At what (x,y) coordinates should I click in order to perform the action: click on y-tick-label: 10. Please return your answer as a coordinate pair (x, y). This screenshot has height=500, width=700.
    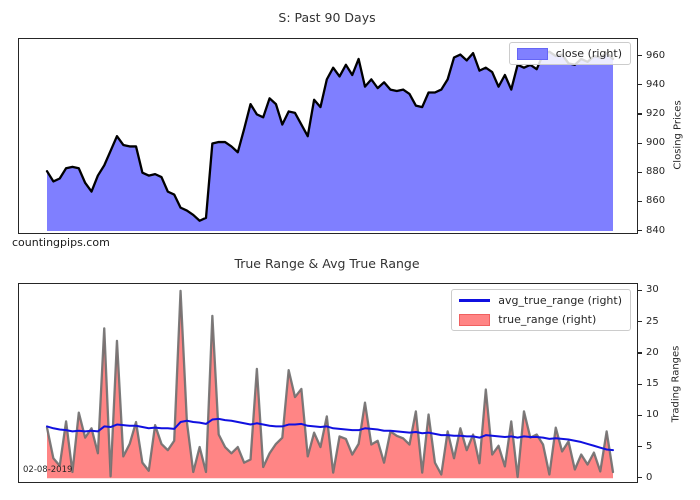
    Looking at the image, I should click on (652, 415).